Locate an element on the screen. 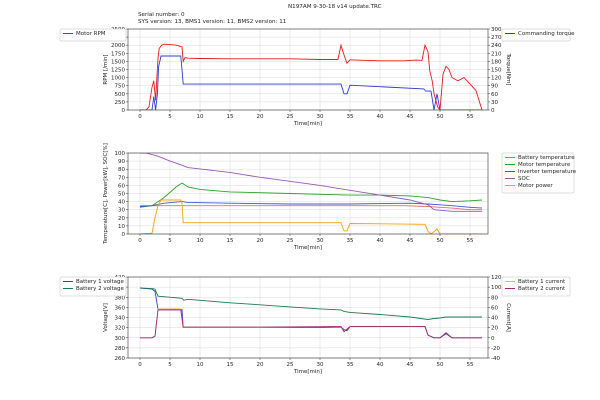 The height and width of the screenshot is (400, 600). legend-entry: Battery 1 current is located at coordinates (542, 282).